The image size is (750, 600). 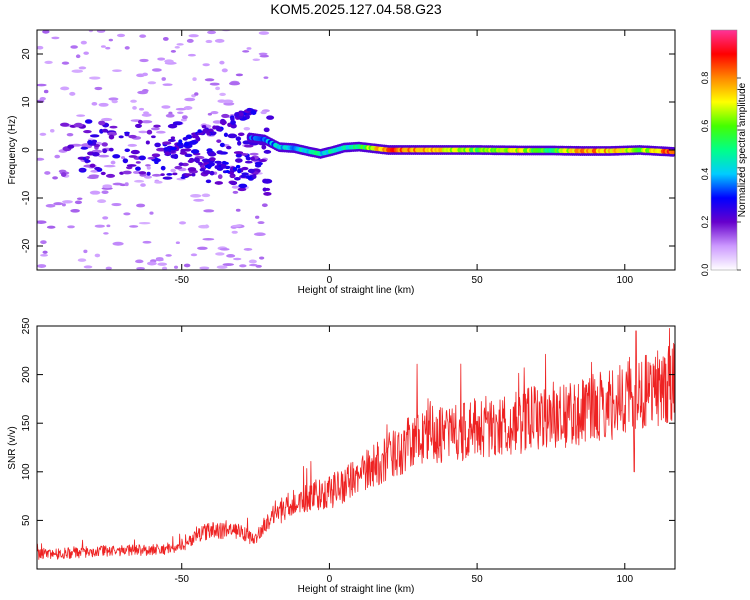 I want to click on y-tick-label: 100, so click(x=26, y=471).